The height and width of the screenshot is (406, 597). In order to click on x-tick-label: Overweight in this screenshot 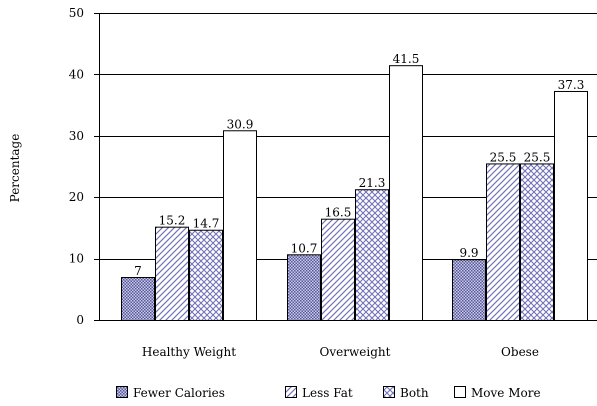, I will do `click(355, 352)`.